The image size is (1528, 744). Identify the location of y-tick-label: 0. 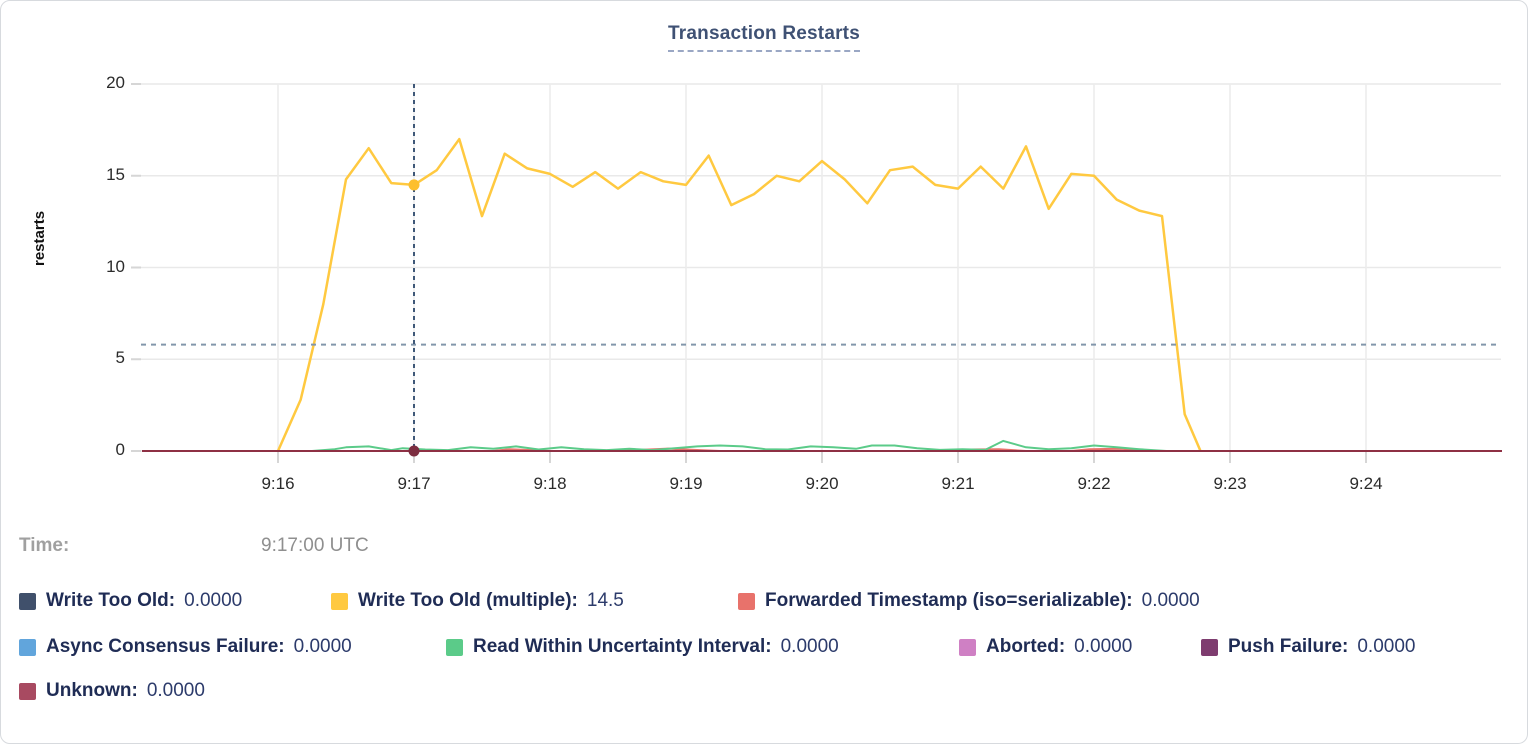
(120, 449).